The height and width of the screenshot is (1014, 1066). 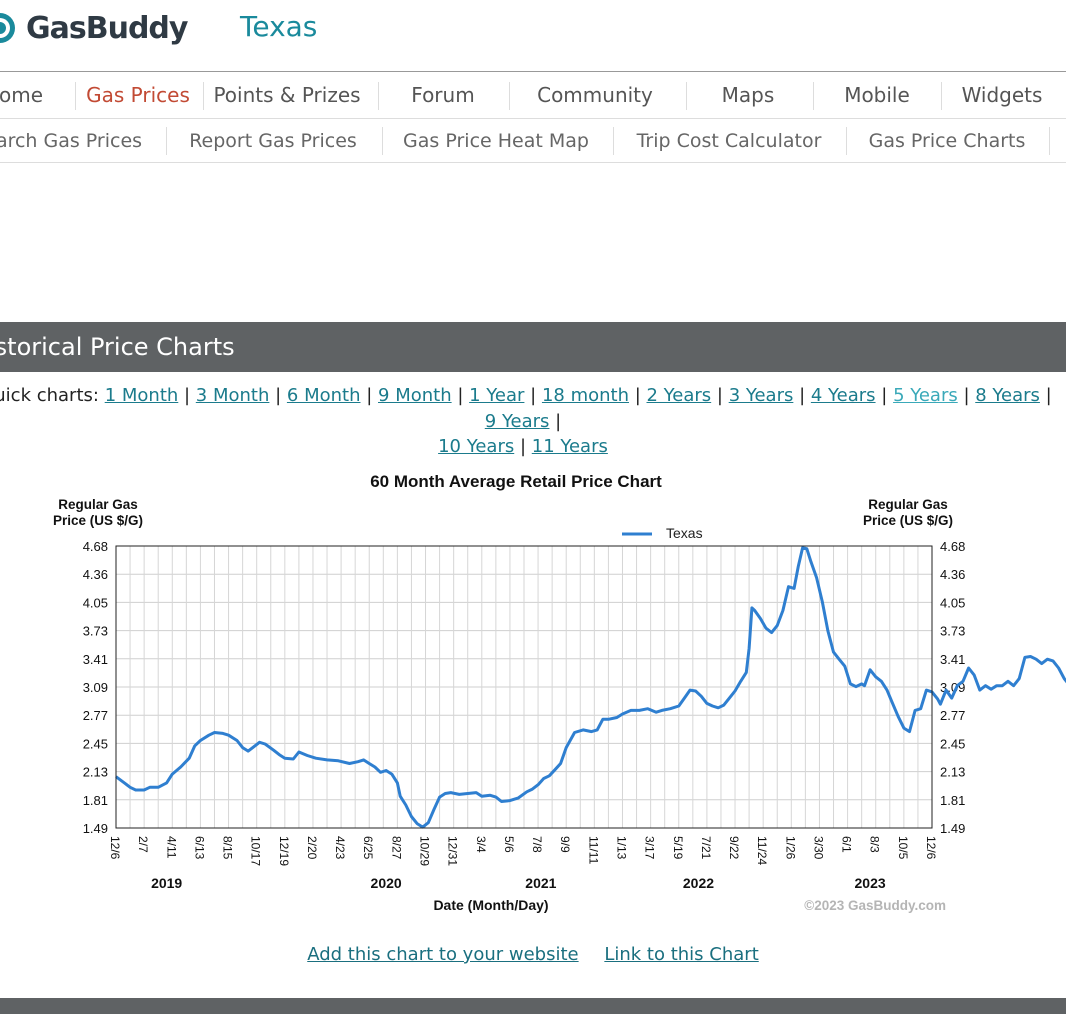 What do you see at coordinates (877, 95) in the screenshot?
I see `nav-mobile: Mobile` at bounding box center [877, 95].